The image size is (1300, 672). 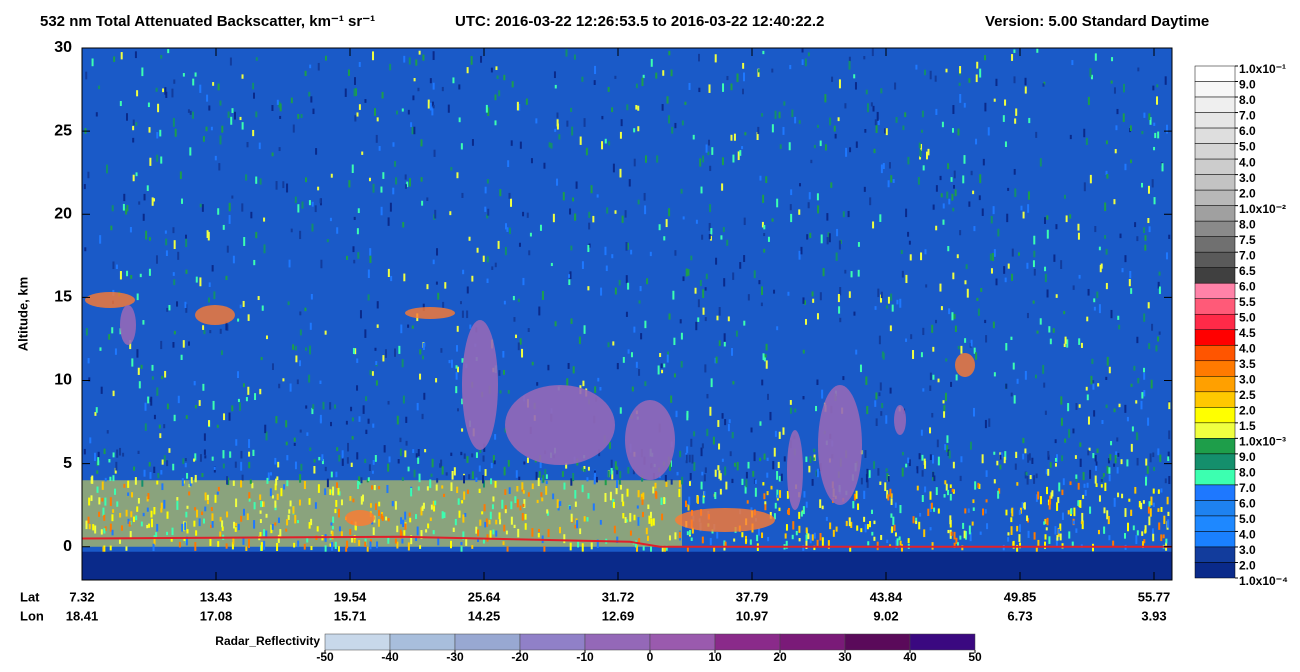 What do you see at coordinates (1215, 415) in the screenshot?
I see `colorbar-segment` at bounding box center [1215, 415].